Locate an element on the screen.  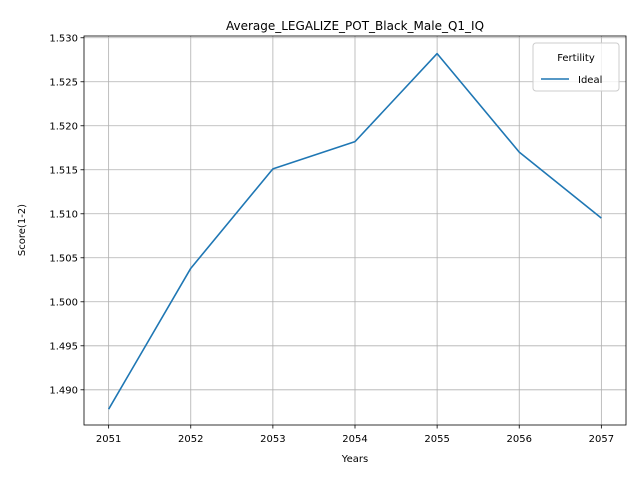
y-tick-label: 1.510 is located at coordinates (63, 214).